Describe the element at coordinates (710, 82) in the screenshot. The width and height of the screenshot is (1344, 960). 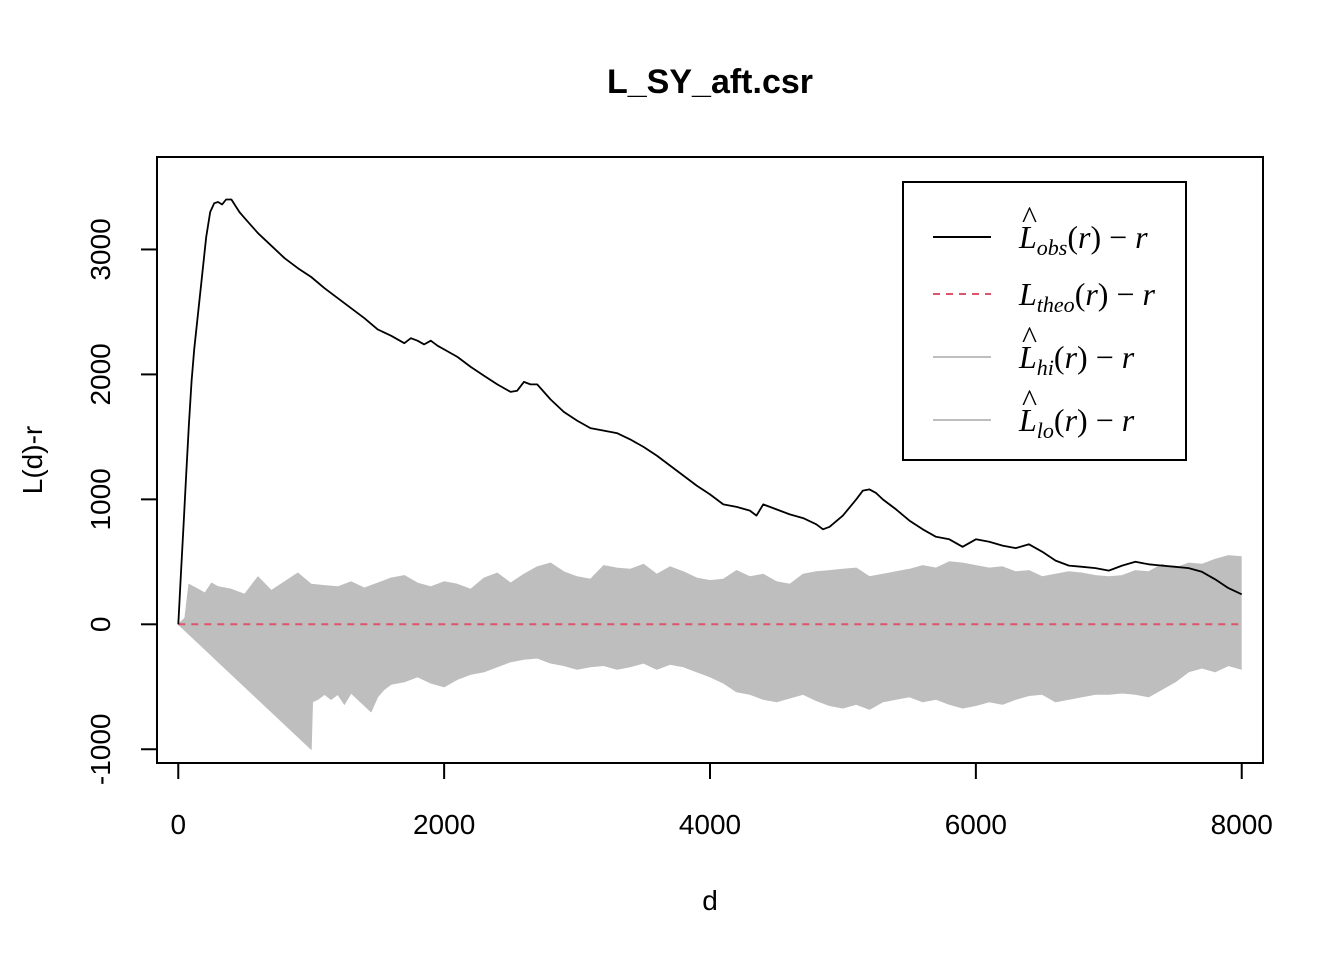
I see `chart-title: L_SY_aft.csr` at that location.